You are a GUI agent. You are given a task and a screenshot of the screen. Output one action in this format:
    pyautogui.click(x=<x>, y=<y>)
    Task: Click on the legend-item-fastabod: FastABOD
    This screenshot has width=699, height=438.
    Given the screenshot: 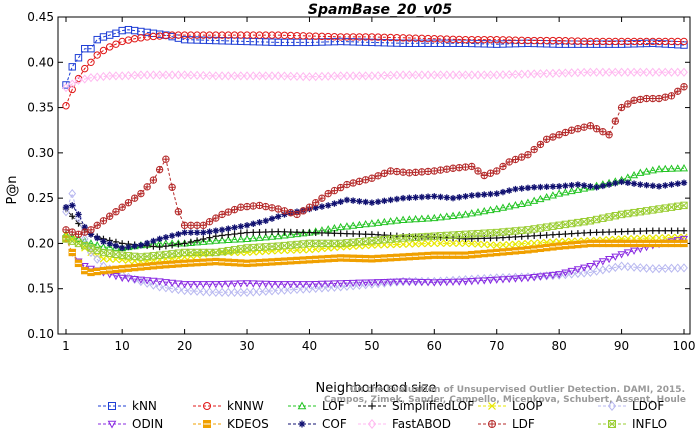 What is the action you would take?
    pyautogui.click(x=404, y=424)
    